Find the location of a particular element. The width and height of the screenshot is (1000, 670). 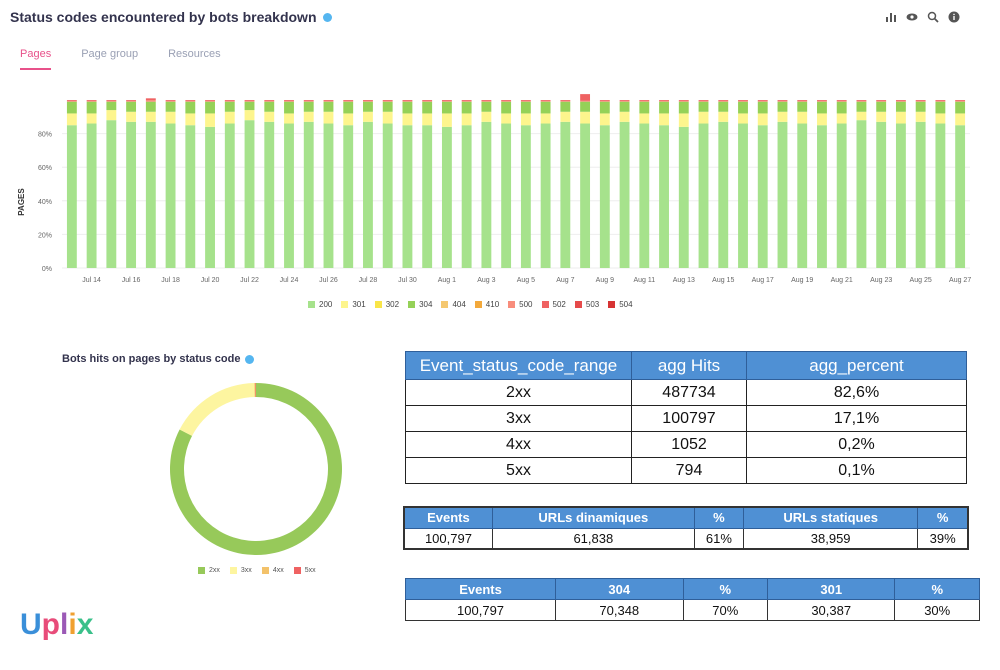

donut-legend-item-5xx: 5xx is located at coordinates (304, 570).